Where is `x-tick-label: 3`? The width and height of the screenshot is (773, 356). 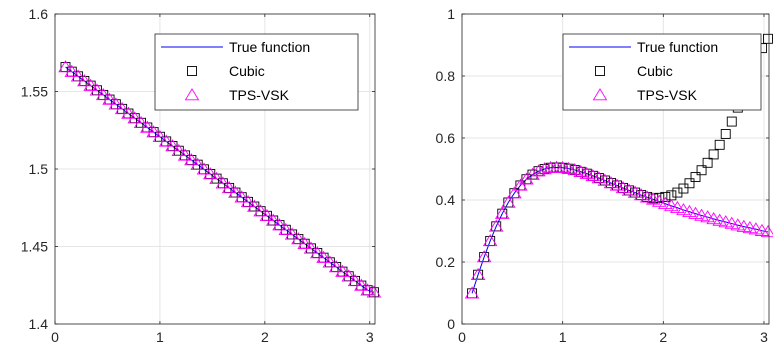 x-tick-label: 3 is located at coordinates (370, 337).